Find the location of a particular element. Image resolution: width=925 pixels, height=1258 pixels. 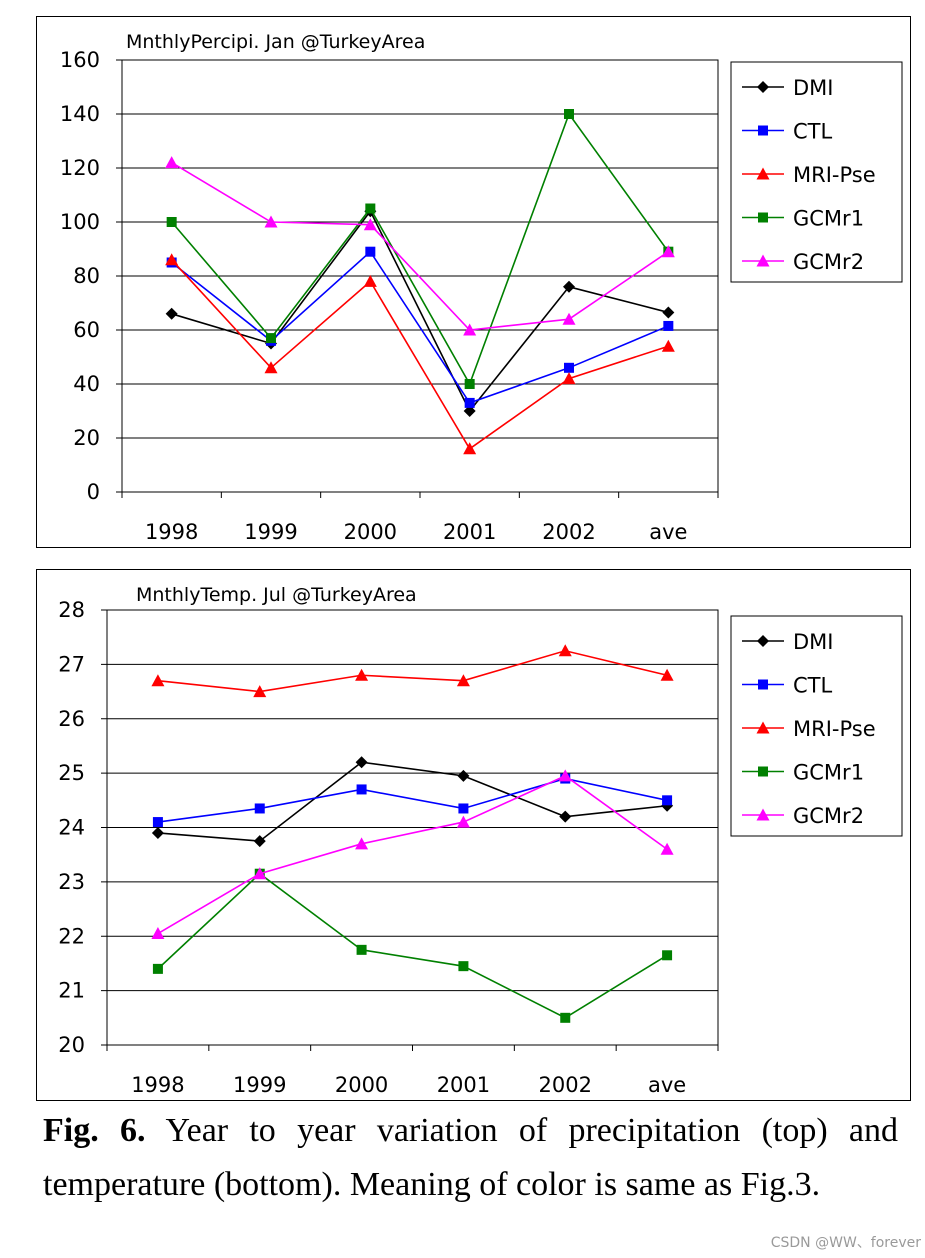

series-ctl is located at coordinates (412, 800).